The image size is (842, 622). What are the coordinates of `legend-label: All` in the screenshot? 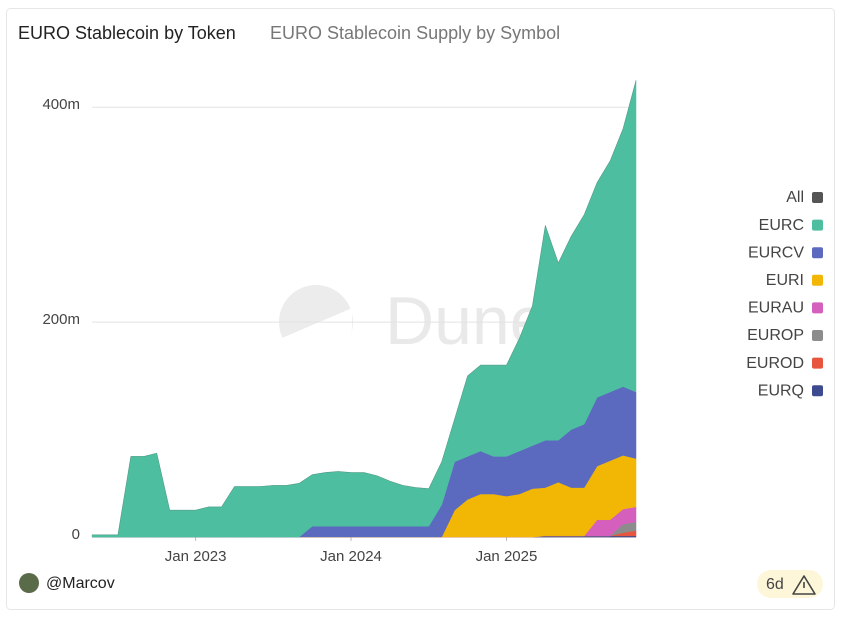 It's located at (795, 197).